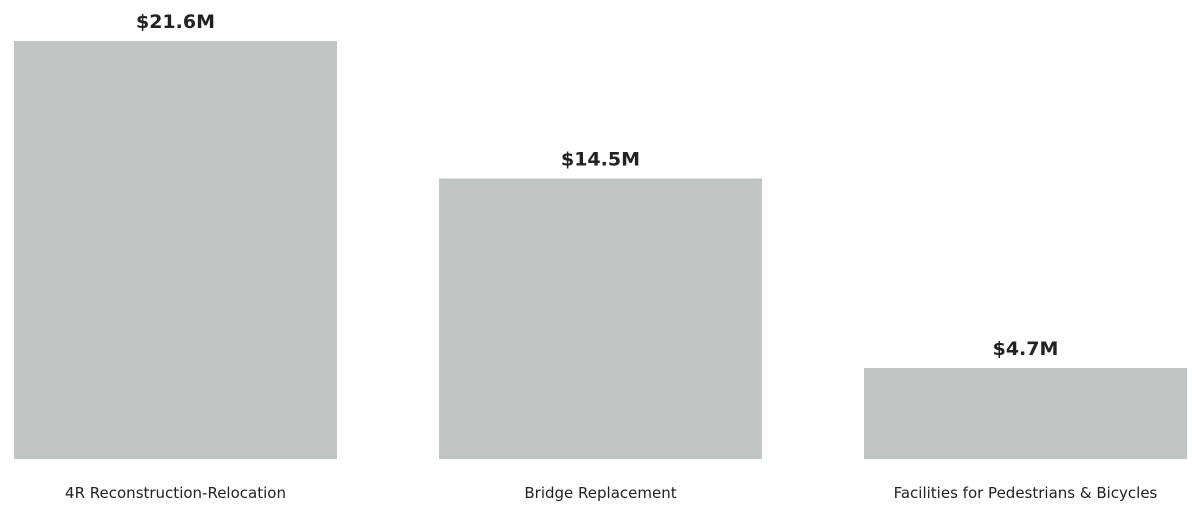 This screenshot has height=505, width=1192. I want to click on category-label-3: Facilities for Pedestrians & Bicycles, so click(1026, 493).